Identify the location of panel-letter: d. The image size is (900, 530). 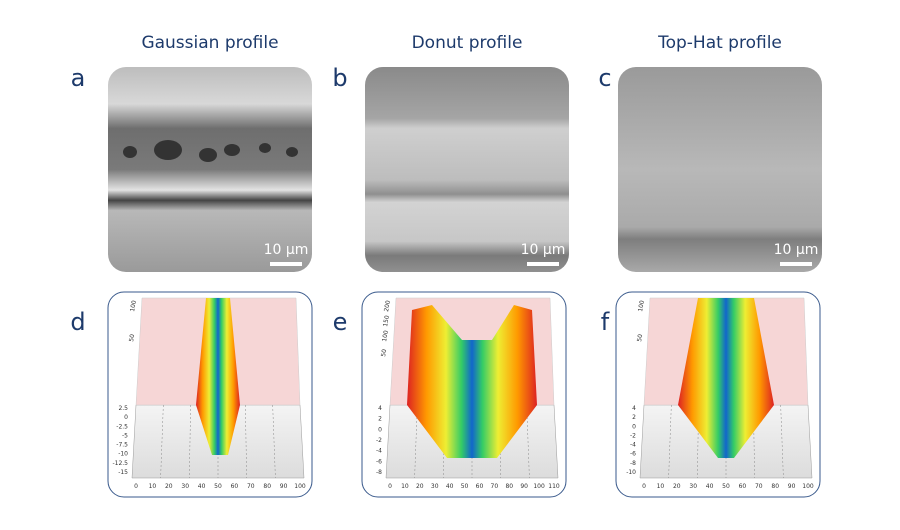
(77, 322).